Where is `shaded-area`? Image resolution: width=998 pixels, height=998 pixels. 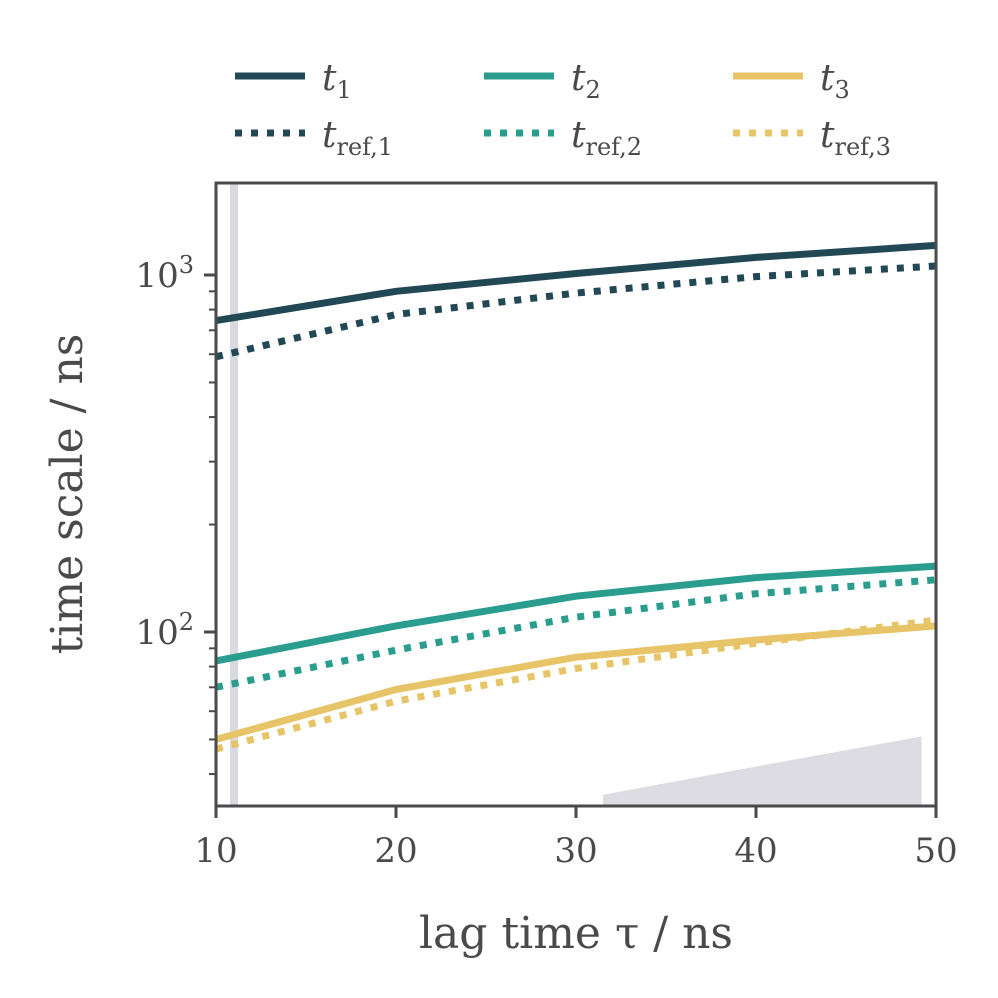
shaded-area is located at coordinates (762, 771).